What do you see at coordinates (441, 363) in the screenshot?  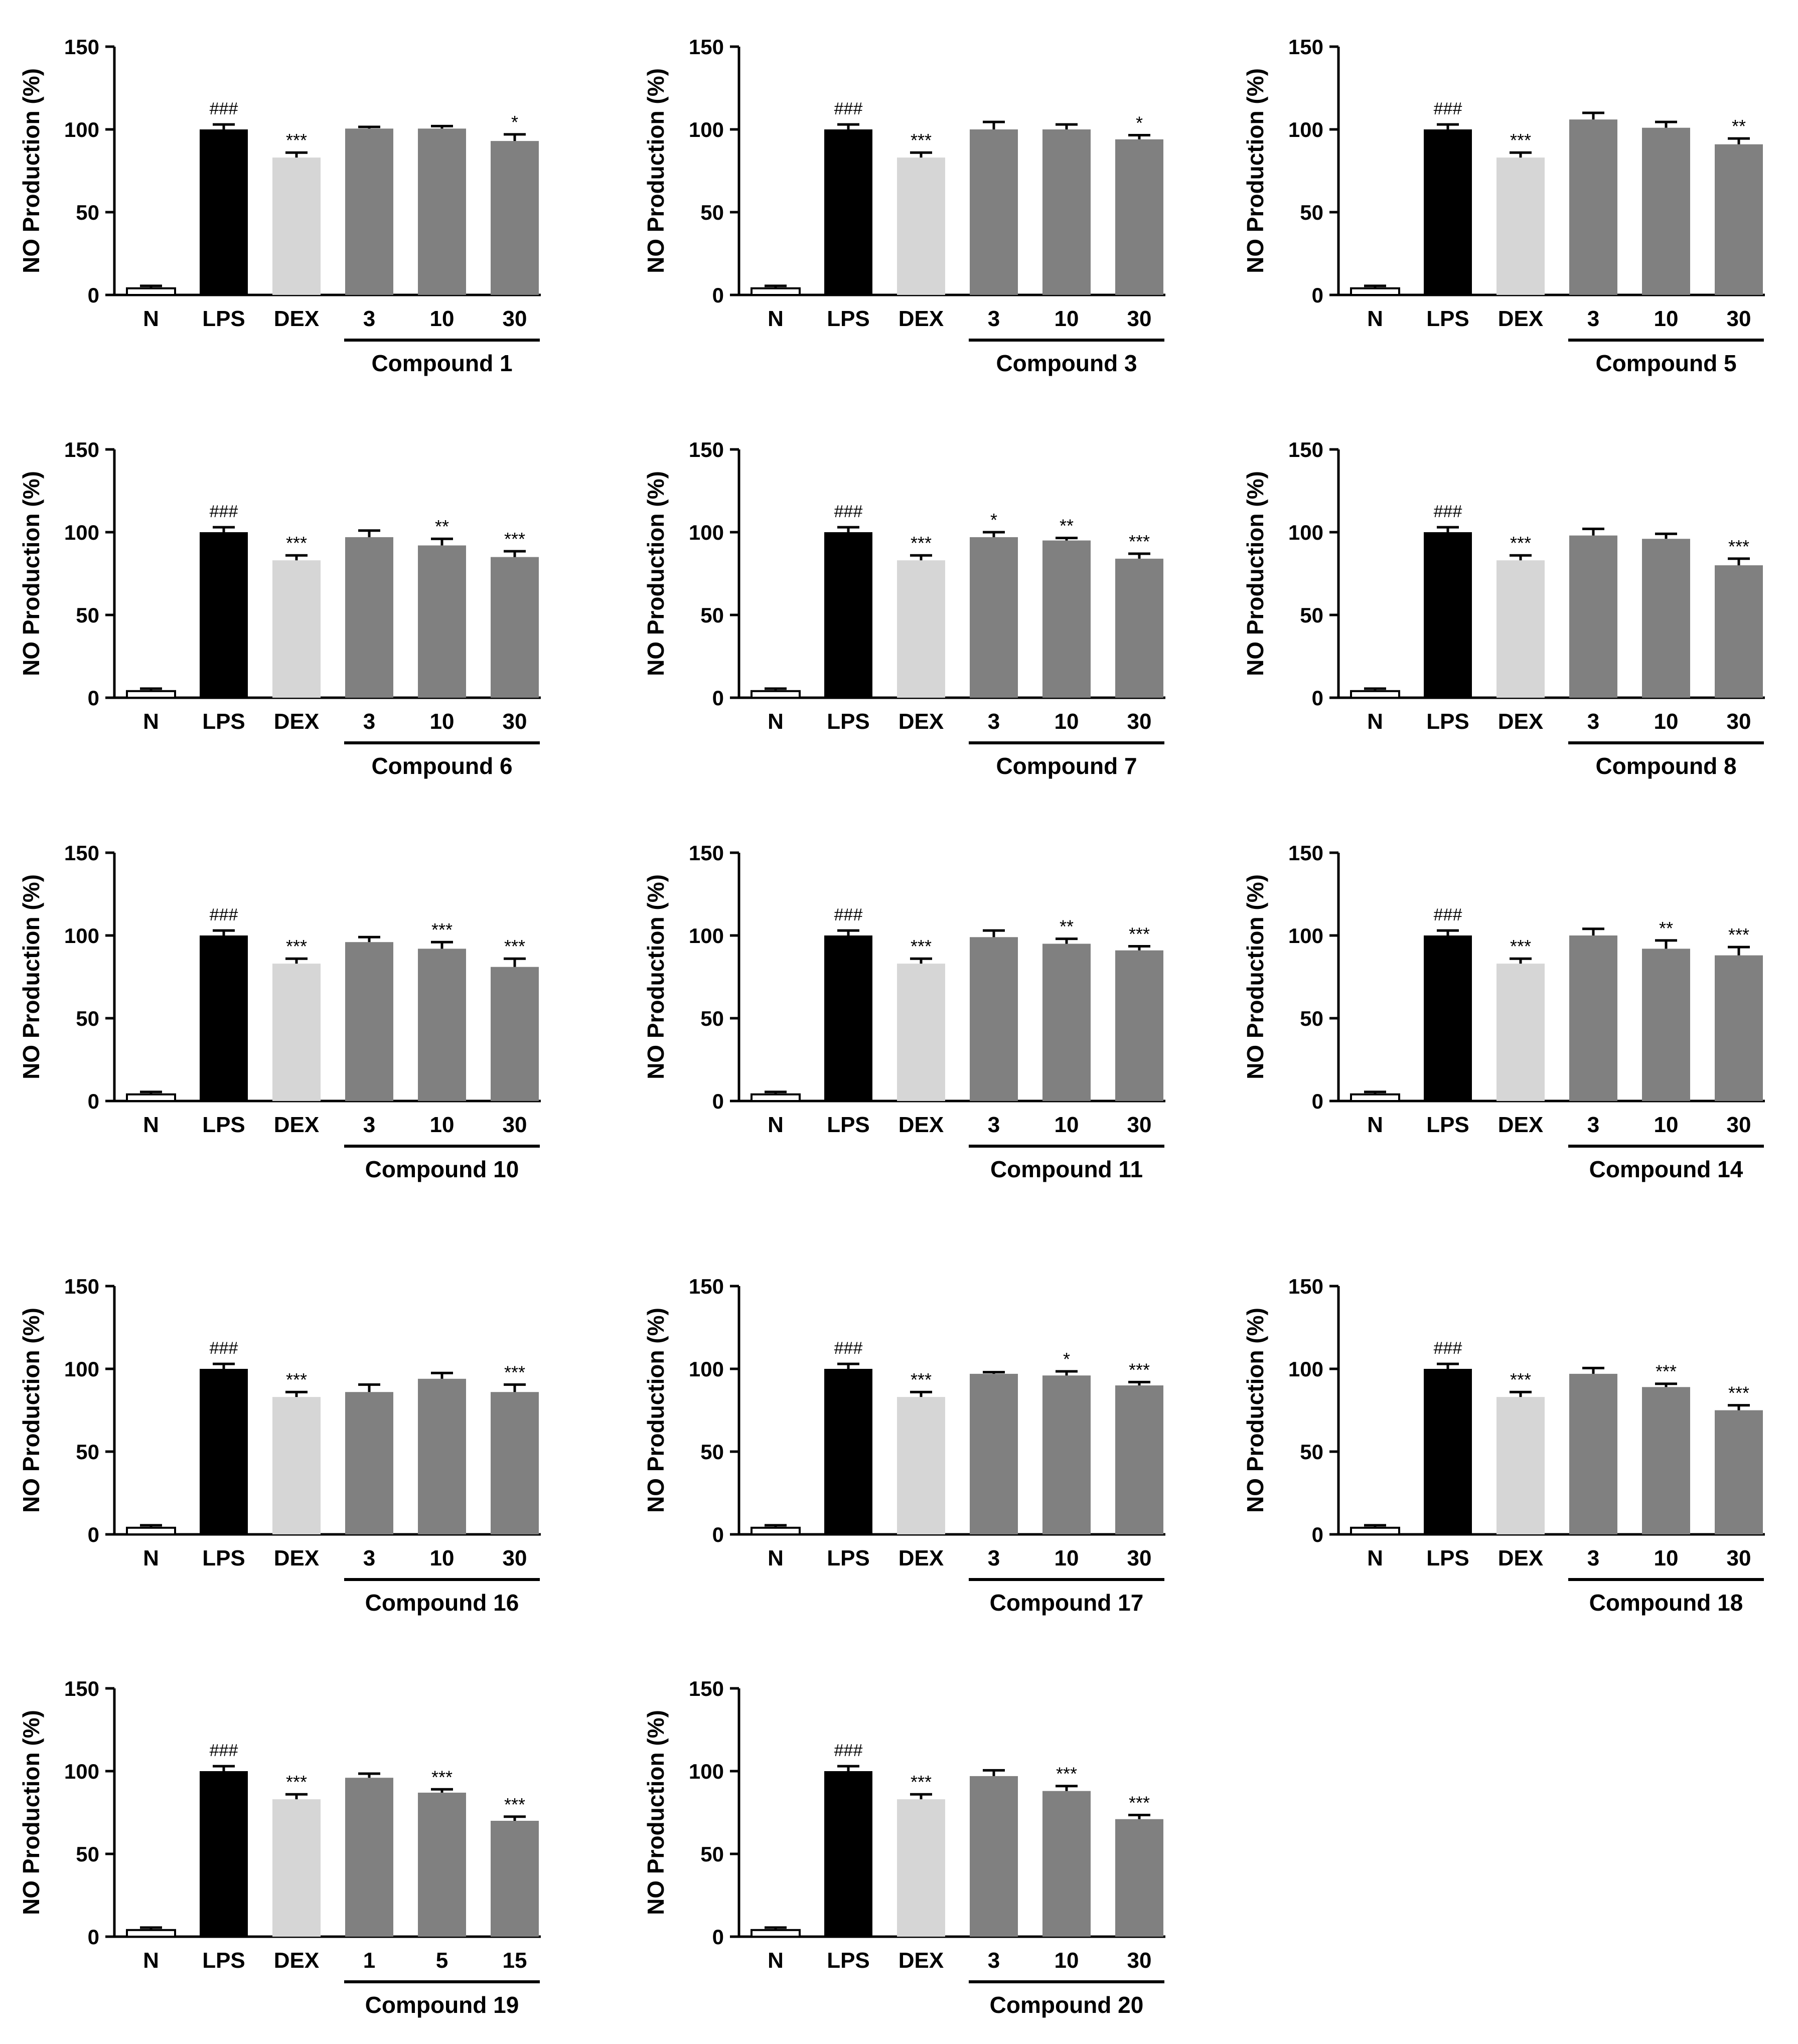 I see `compound-label: Compound 1` at bounding box center [441, 363].